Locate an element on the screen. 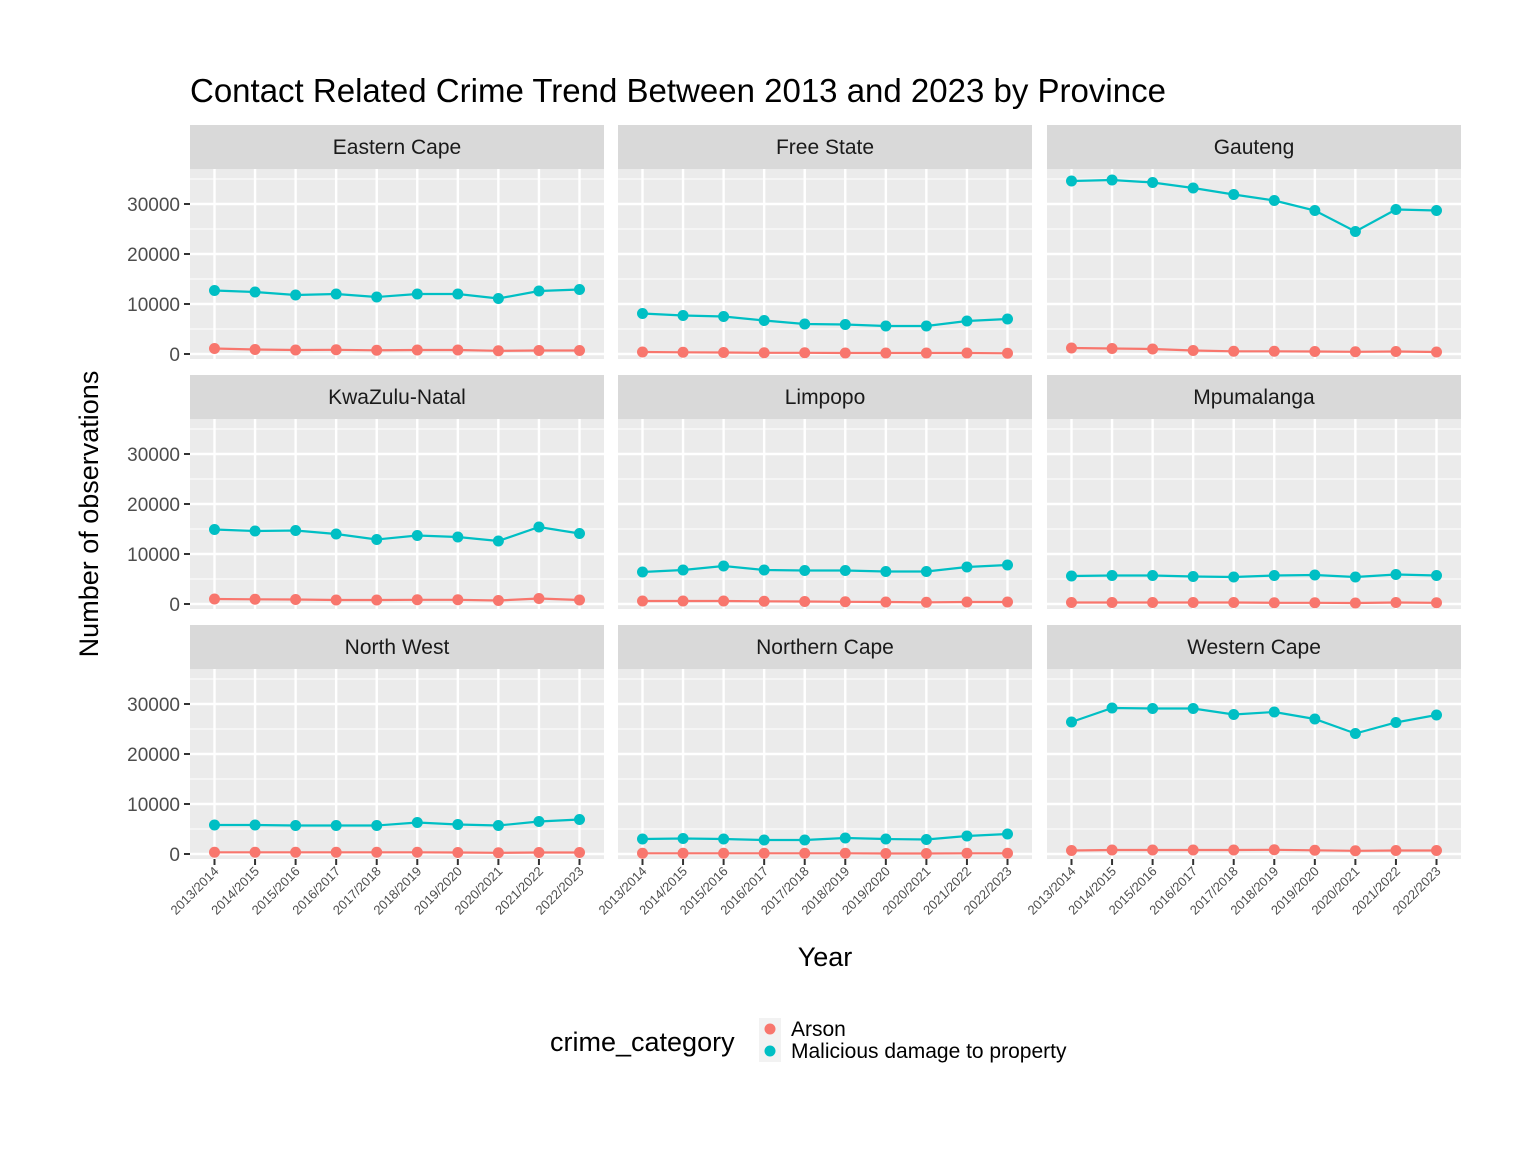  y-tick-label: 20000 is located at coordinates (153, 755).